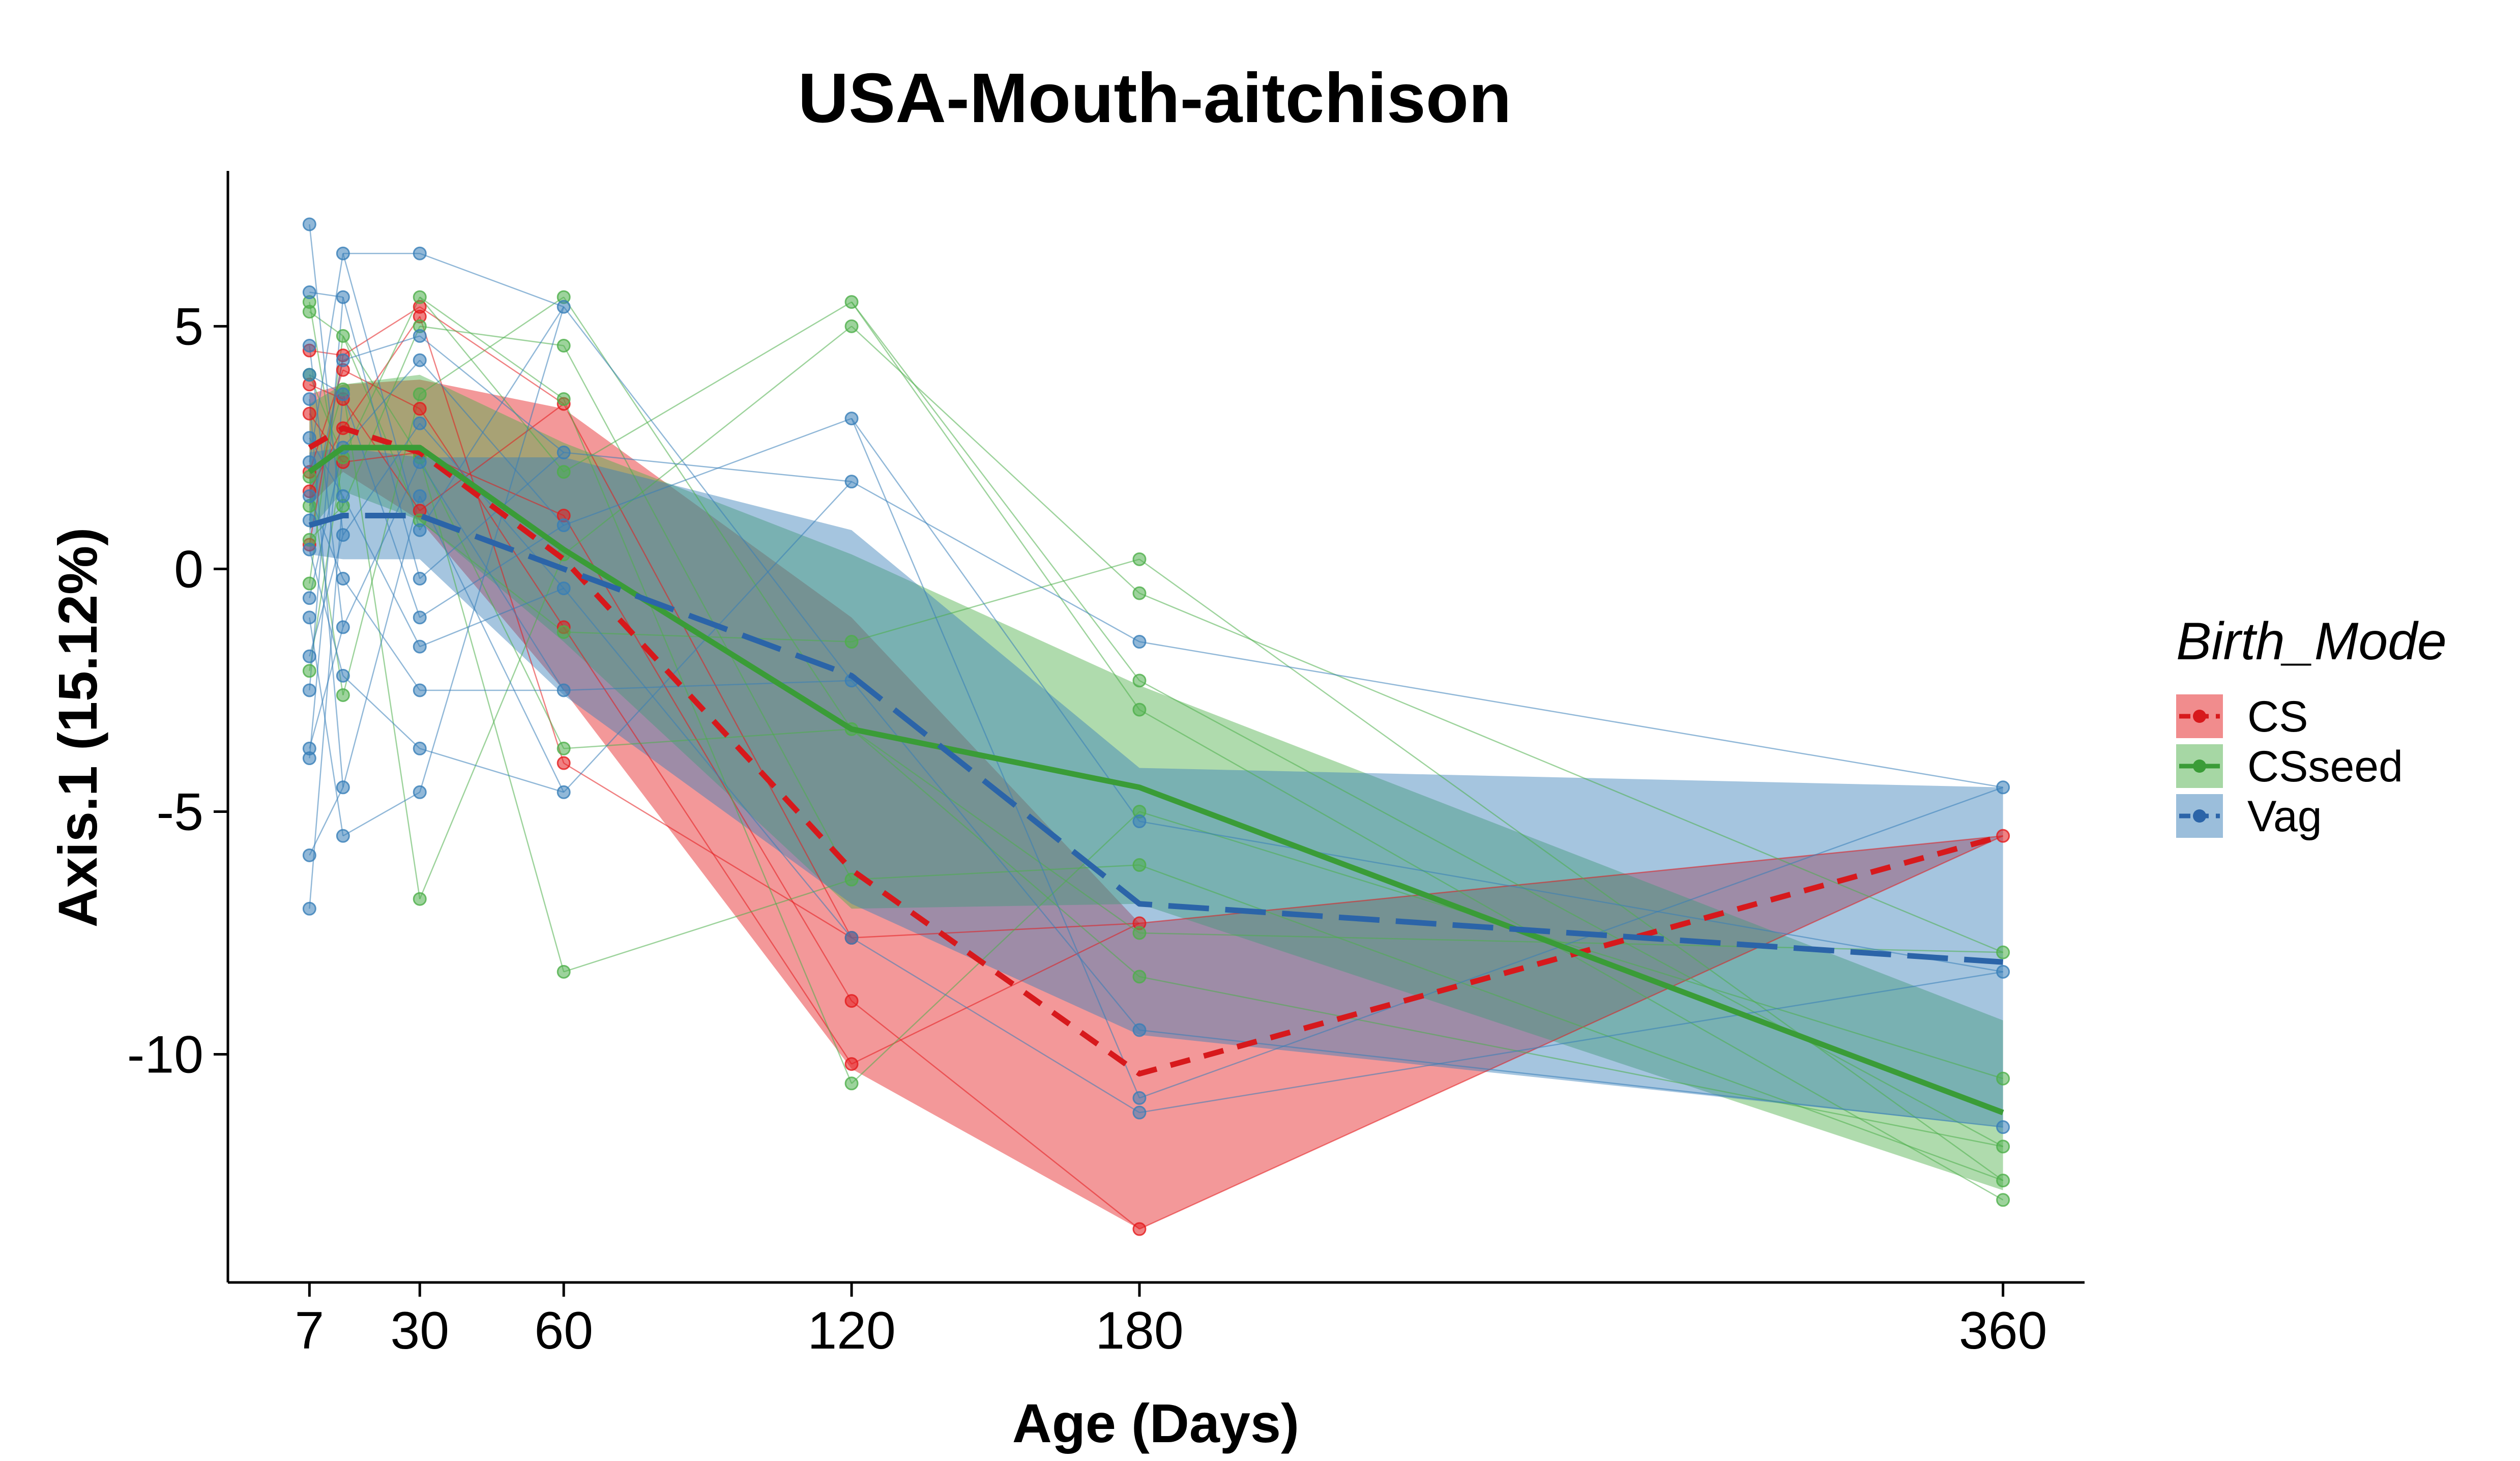 The image size is (2520, 1461). Describe the element at coordinates (188, 326) in the screenshot. I see `y-tick-label: 5` at that location.